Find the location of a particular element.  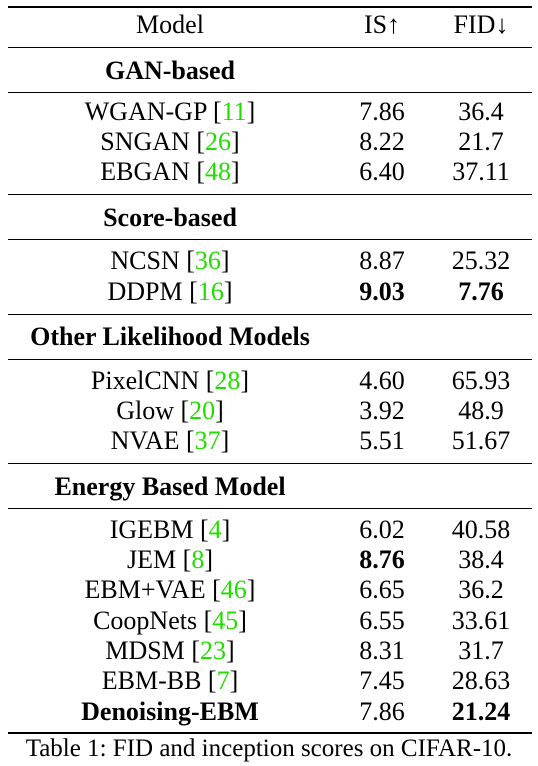

citation-link: 7 is located at coordinates (223, 680).